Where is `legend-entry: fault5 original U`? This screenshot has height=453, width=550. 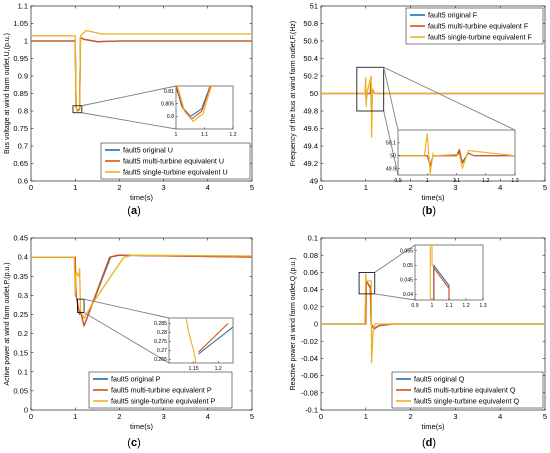
legend-entry: fault5 original U is located at coordinates (148, 150).